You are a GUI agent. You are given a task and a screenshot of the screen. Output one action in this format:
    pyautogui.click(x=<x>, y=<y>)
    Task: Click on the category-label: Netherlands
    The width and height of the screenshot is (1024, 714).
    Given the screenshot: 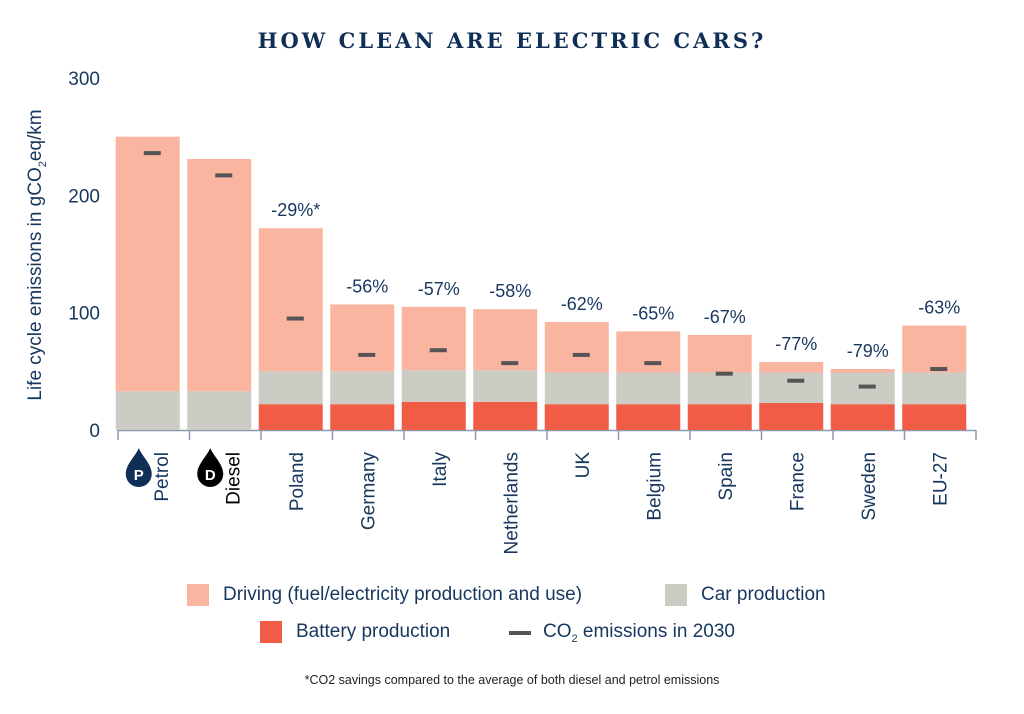 What is the action you would take?
    pyautogui.click(x=511, y=503)
    